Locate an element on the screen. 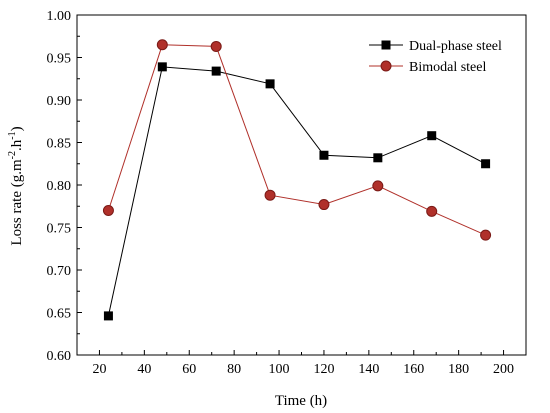 The width and height of the screenshot is (550, 413). y-axis-title-main: Loss rate (g.m is located at coordinates (17, 202).